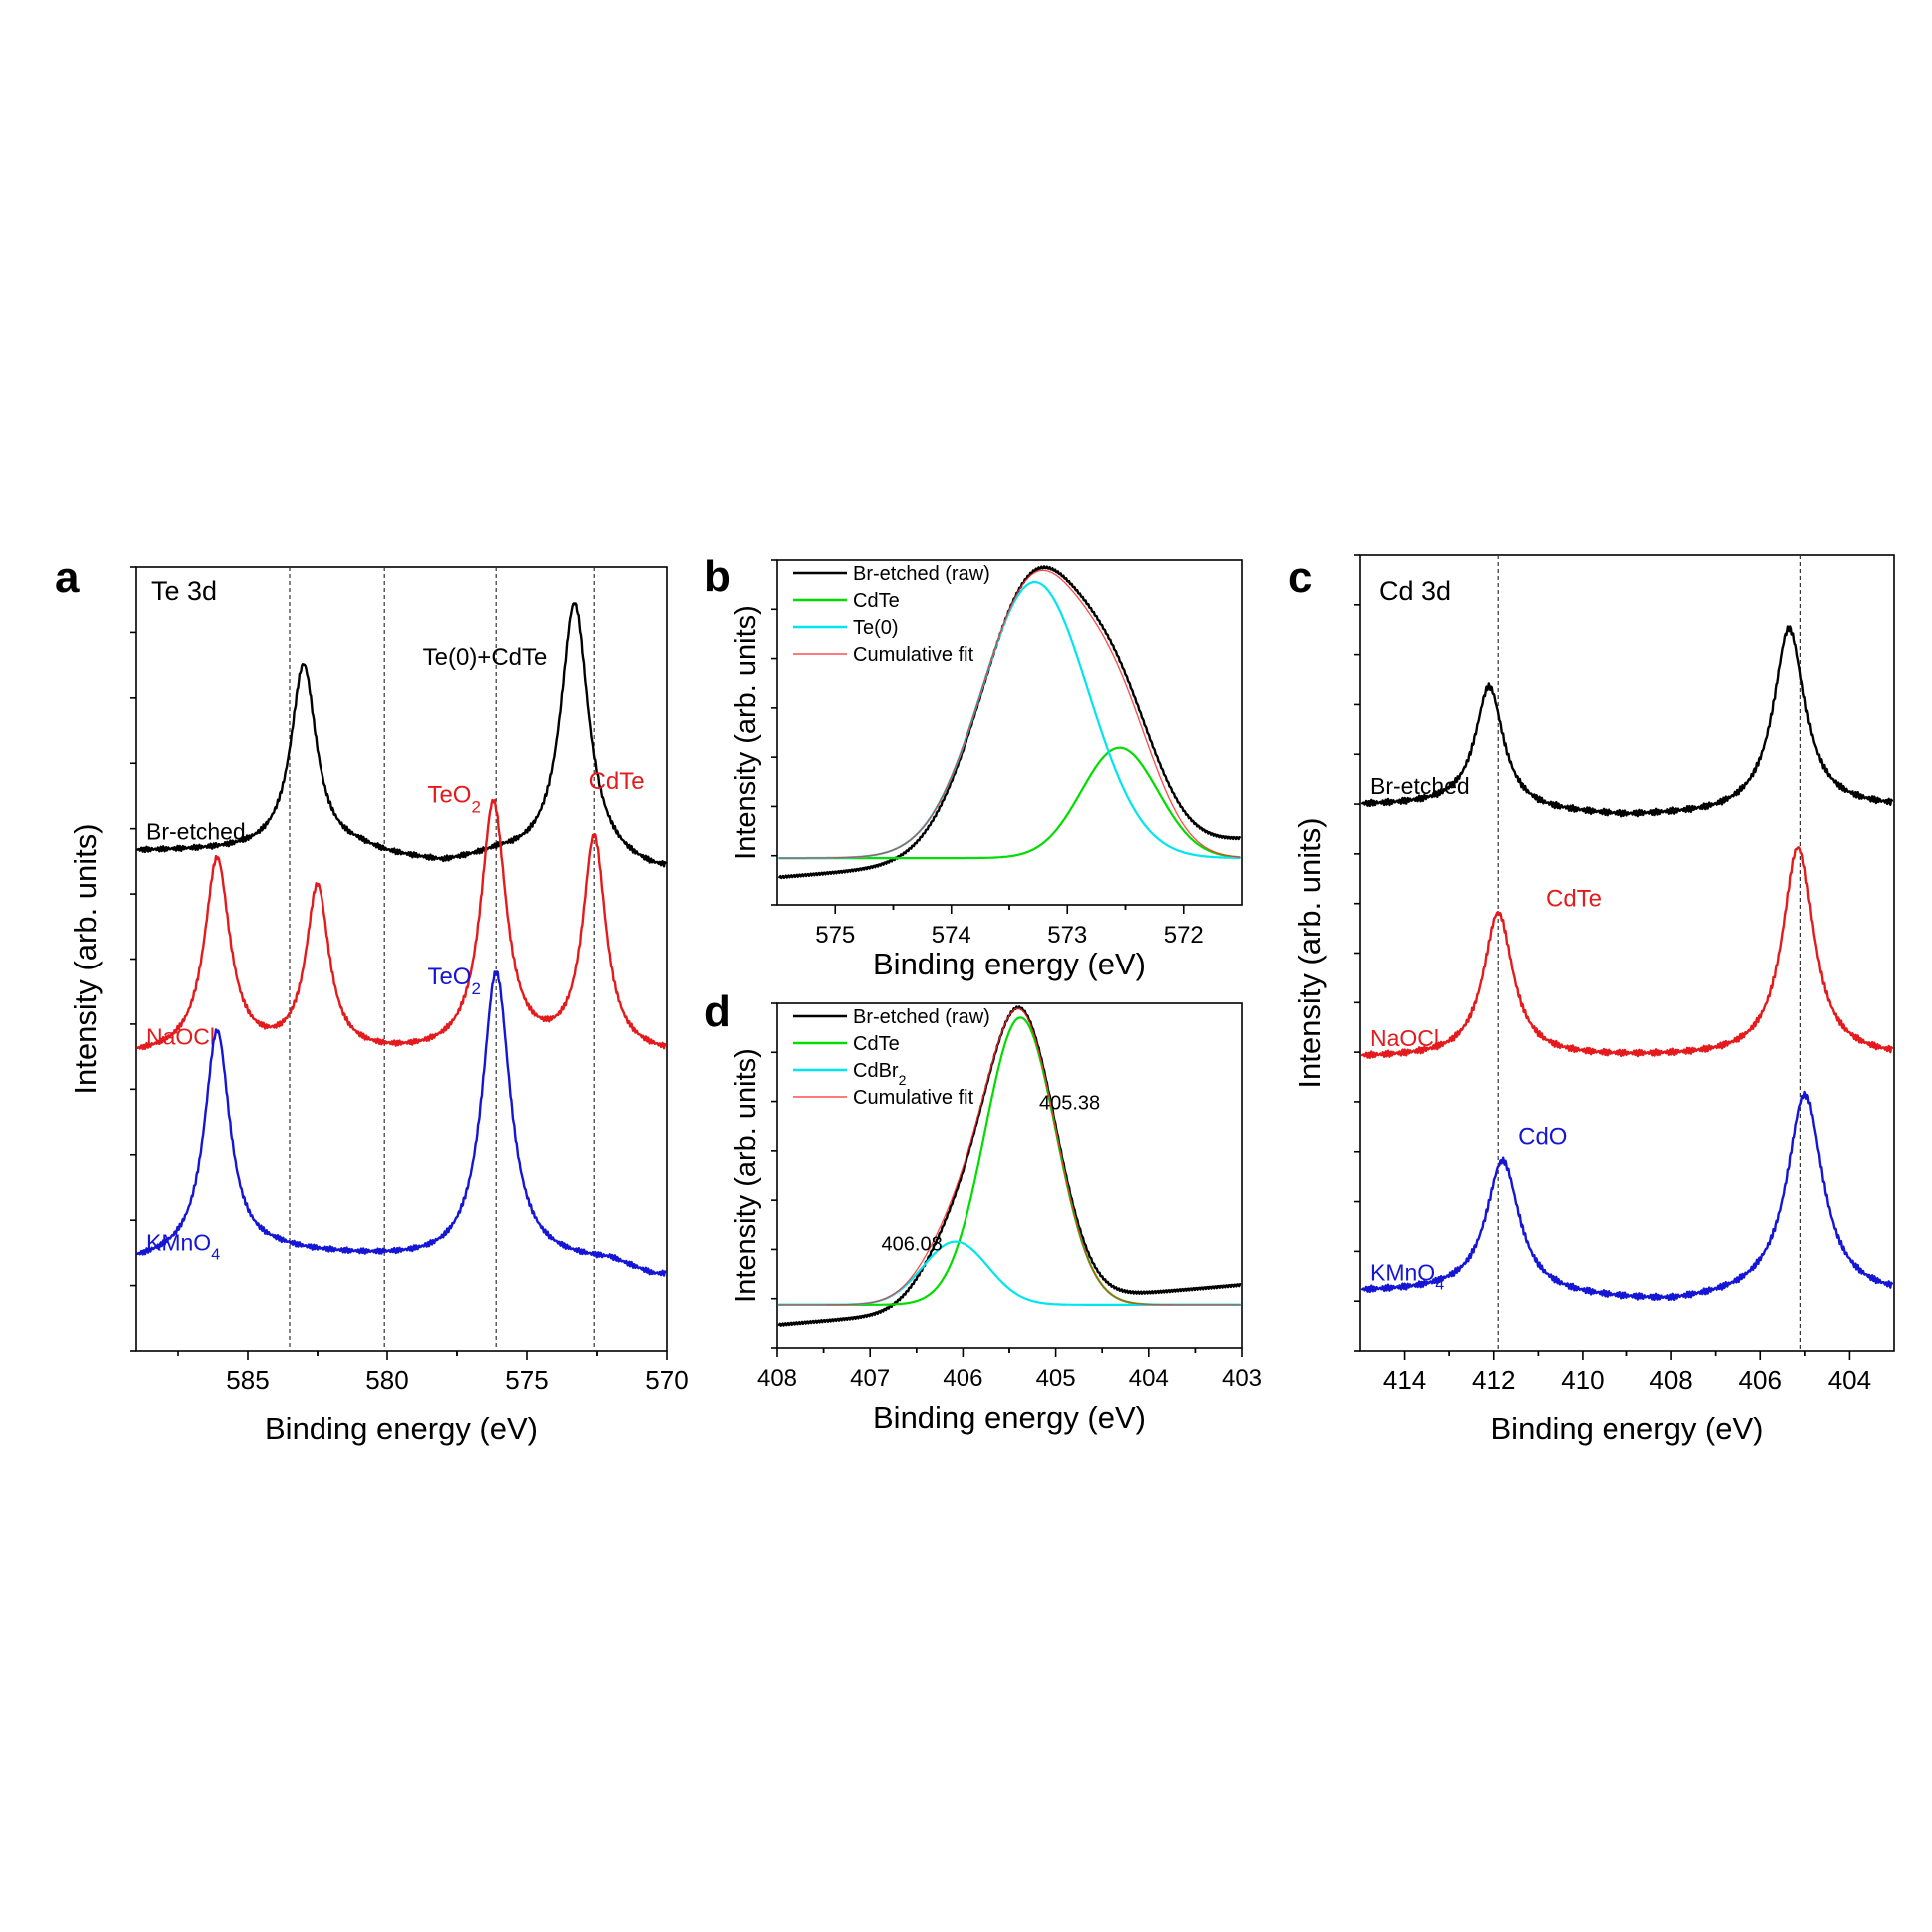  I want to click on panel-c-annotation-2-0: CdO, so click(1542, 1137).